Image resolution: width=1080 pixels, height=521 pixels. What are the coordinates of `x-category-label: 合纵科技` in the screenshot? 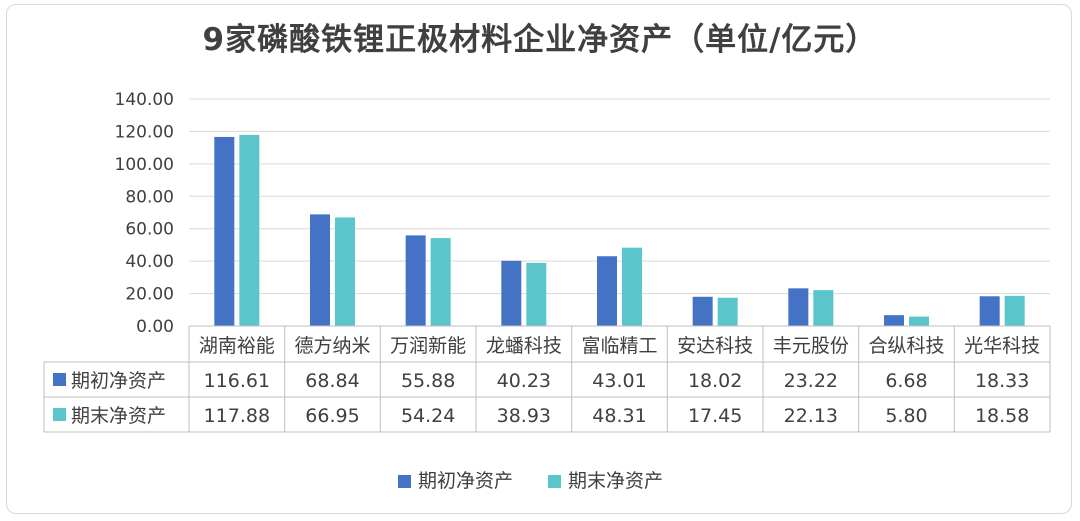 It's located at (906, 346).